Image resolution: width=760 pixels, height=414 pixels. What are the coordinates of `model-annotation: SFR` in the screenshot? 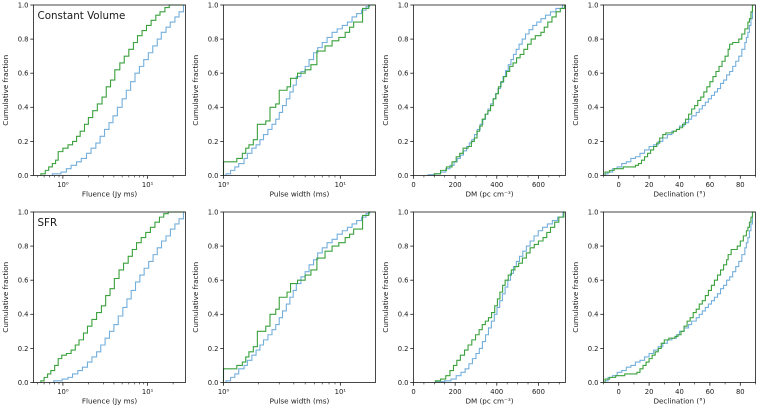 It's located at (48, 223).